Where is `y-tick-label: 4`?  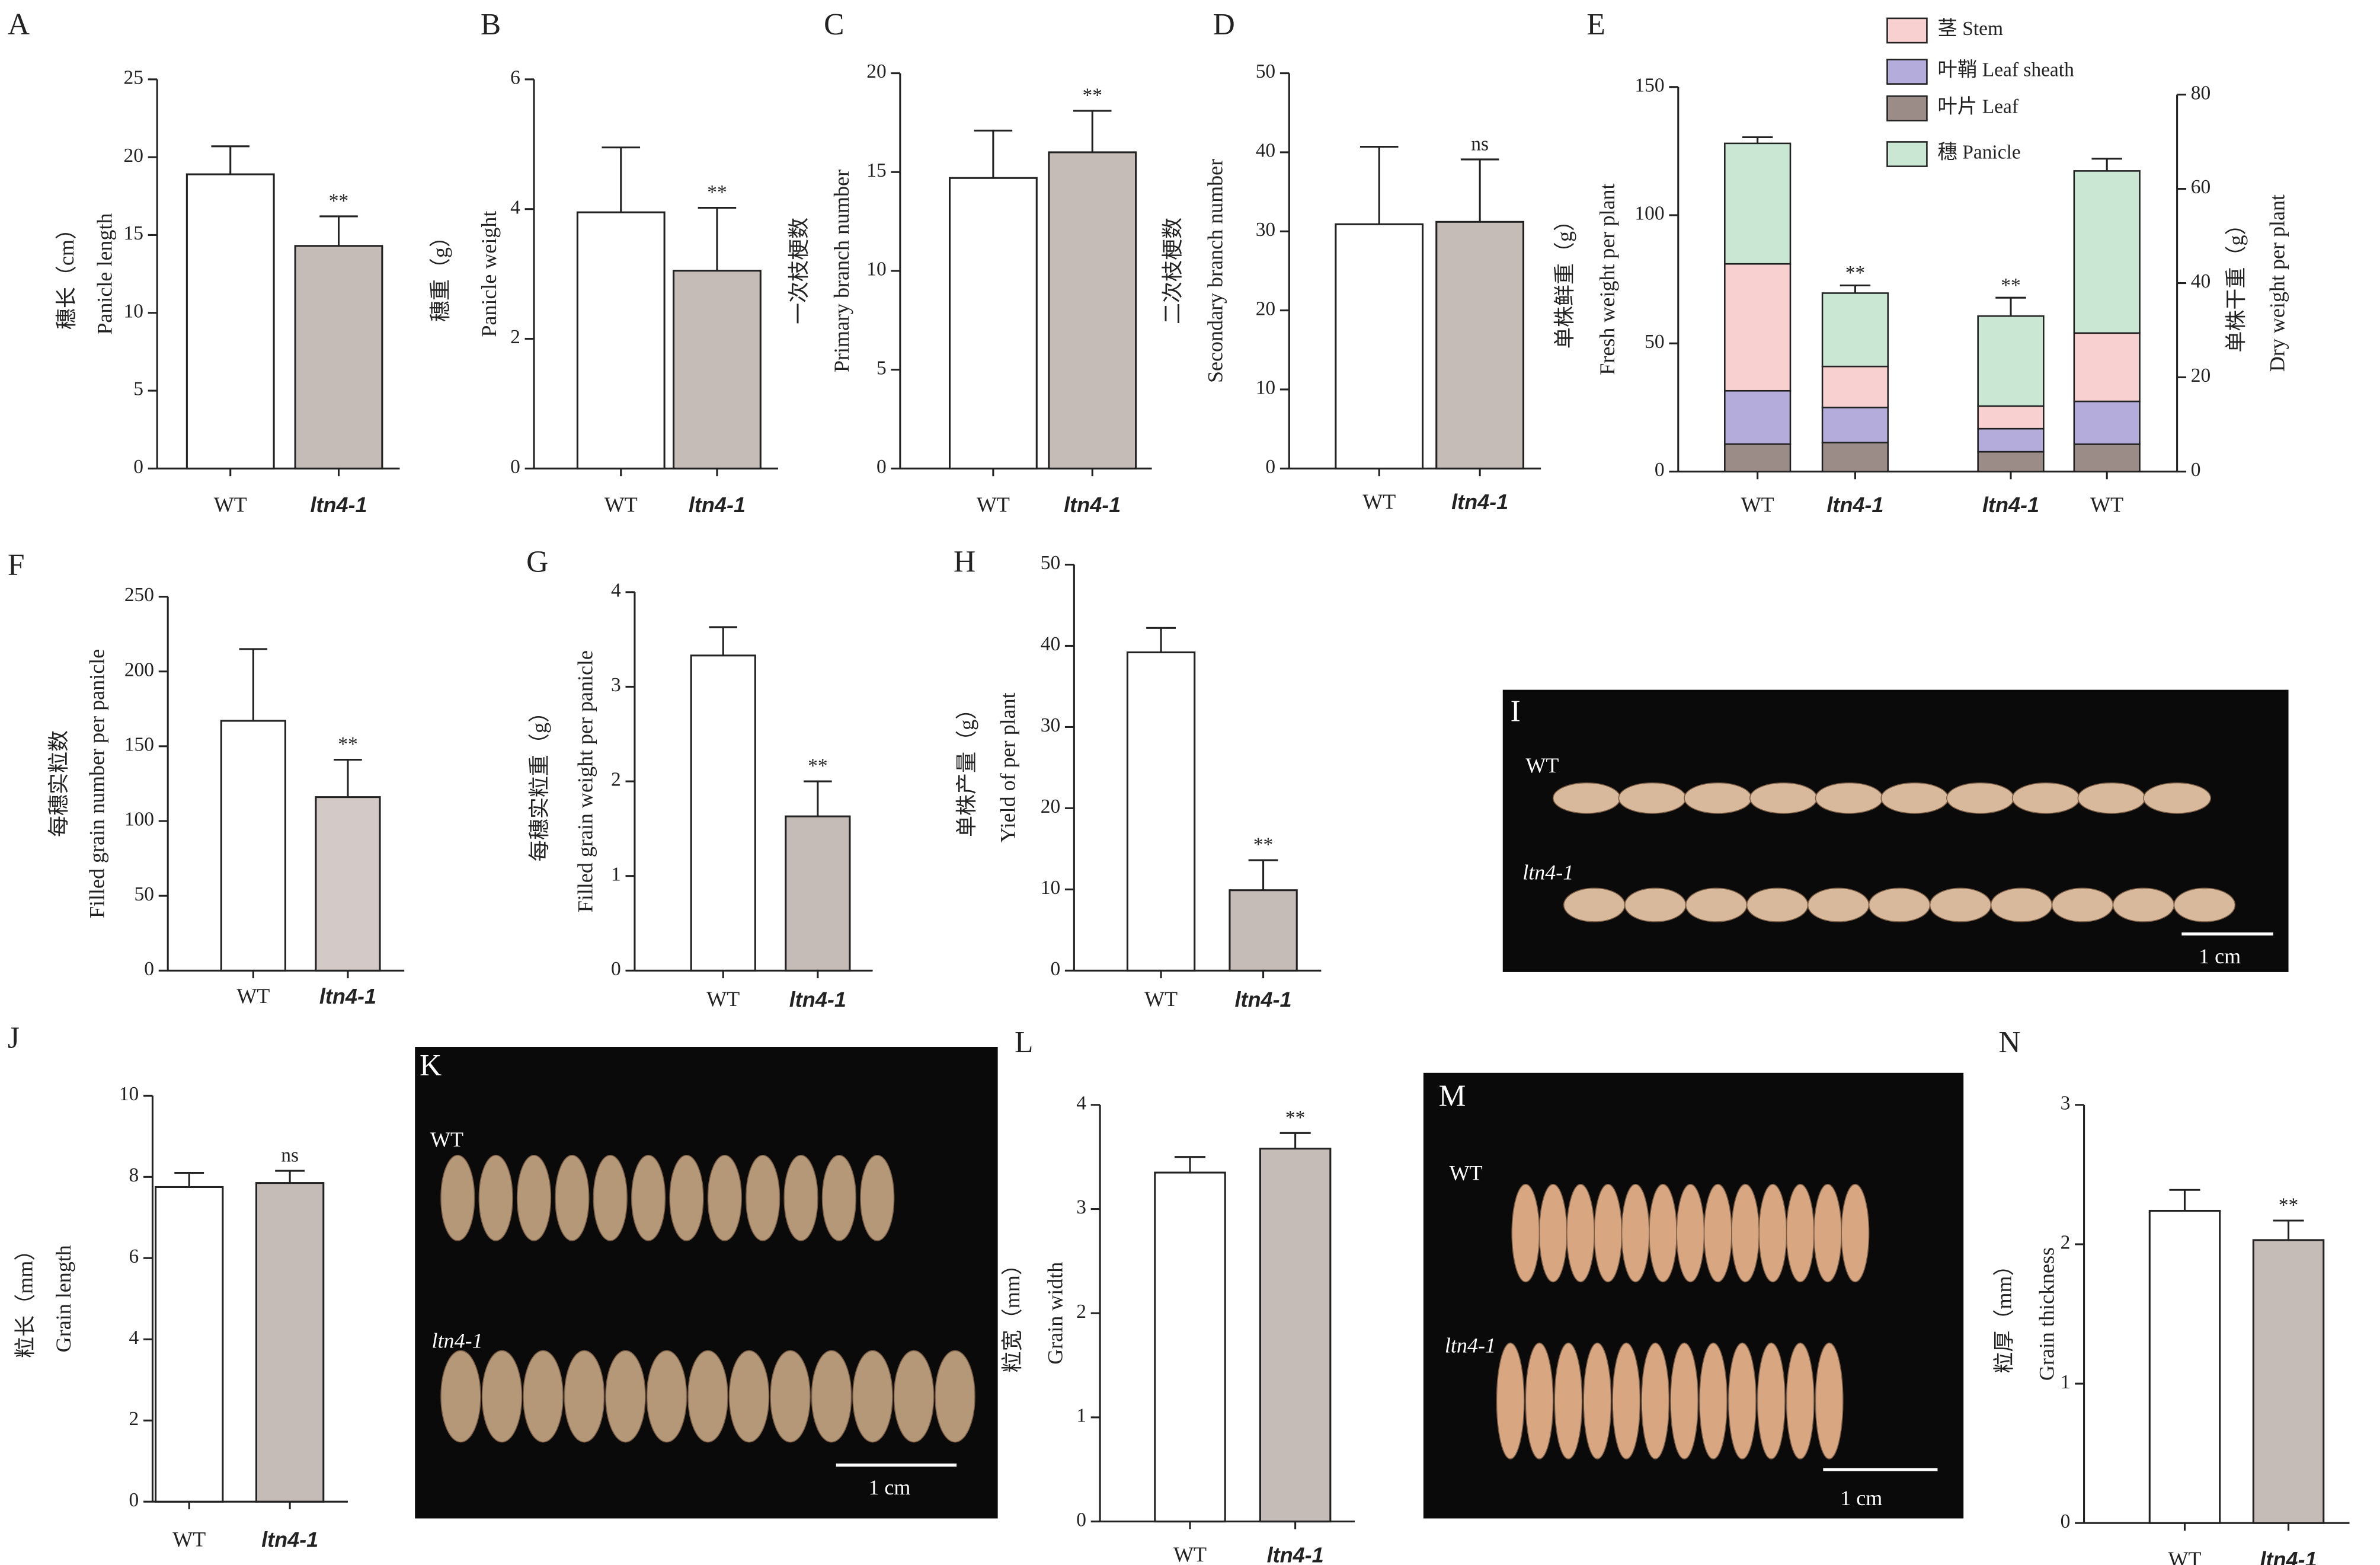
y-tick-label: 4 is located at coordinates (616, 591).